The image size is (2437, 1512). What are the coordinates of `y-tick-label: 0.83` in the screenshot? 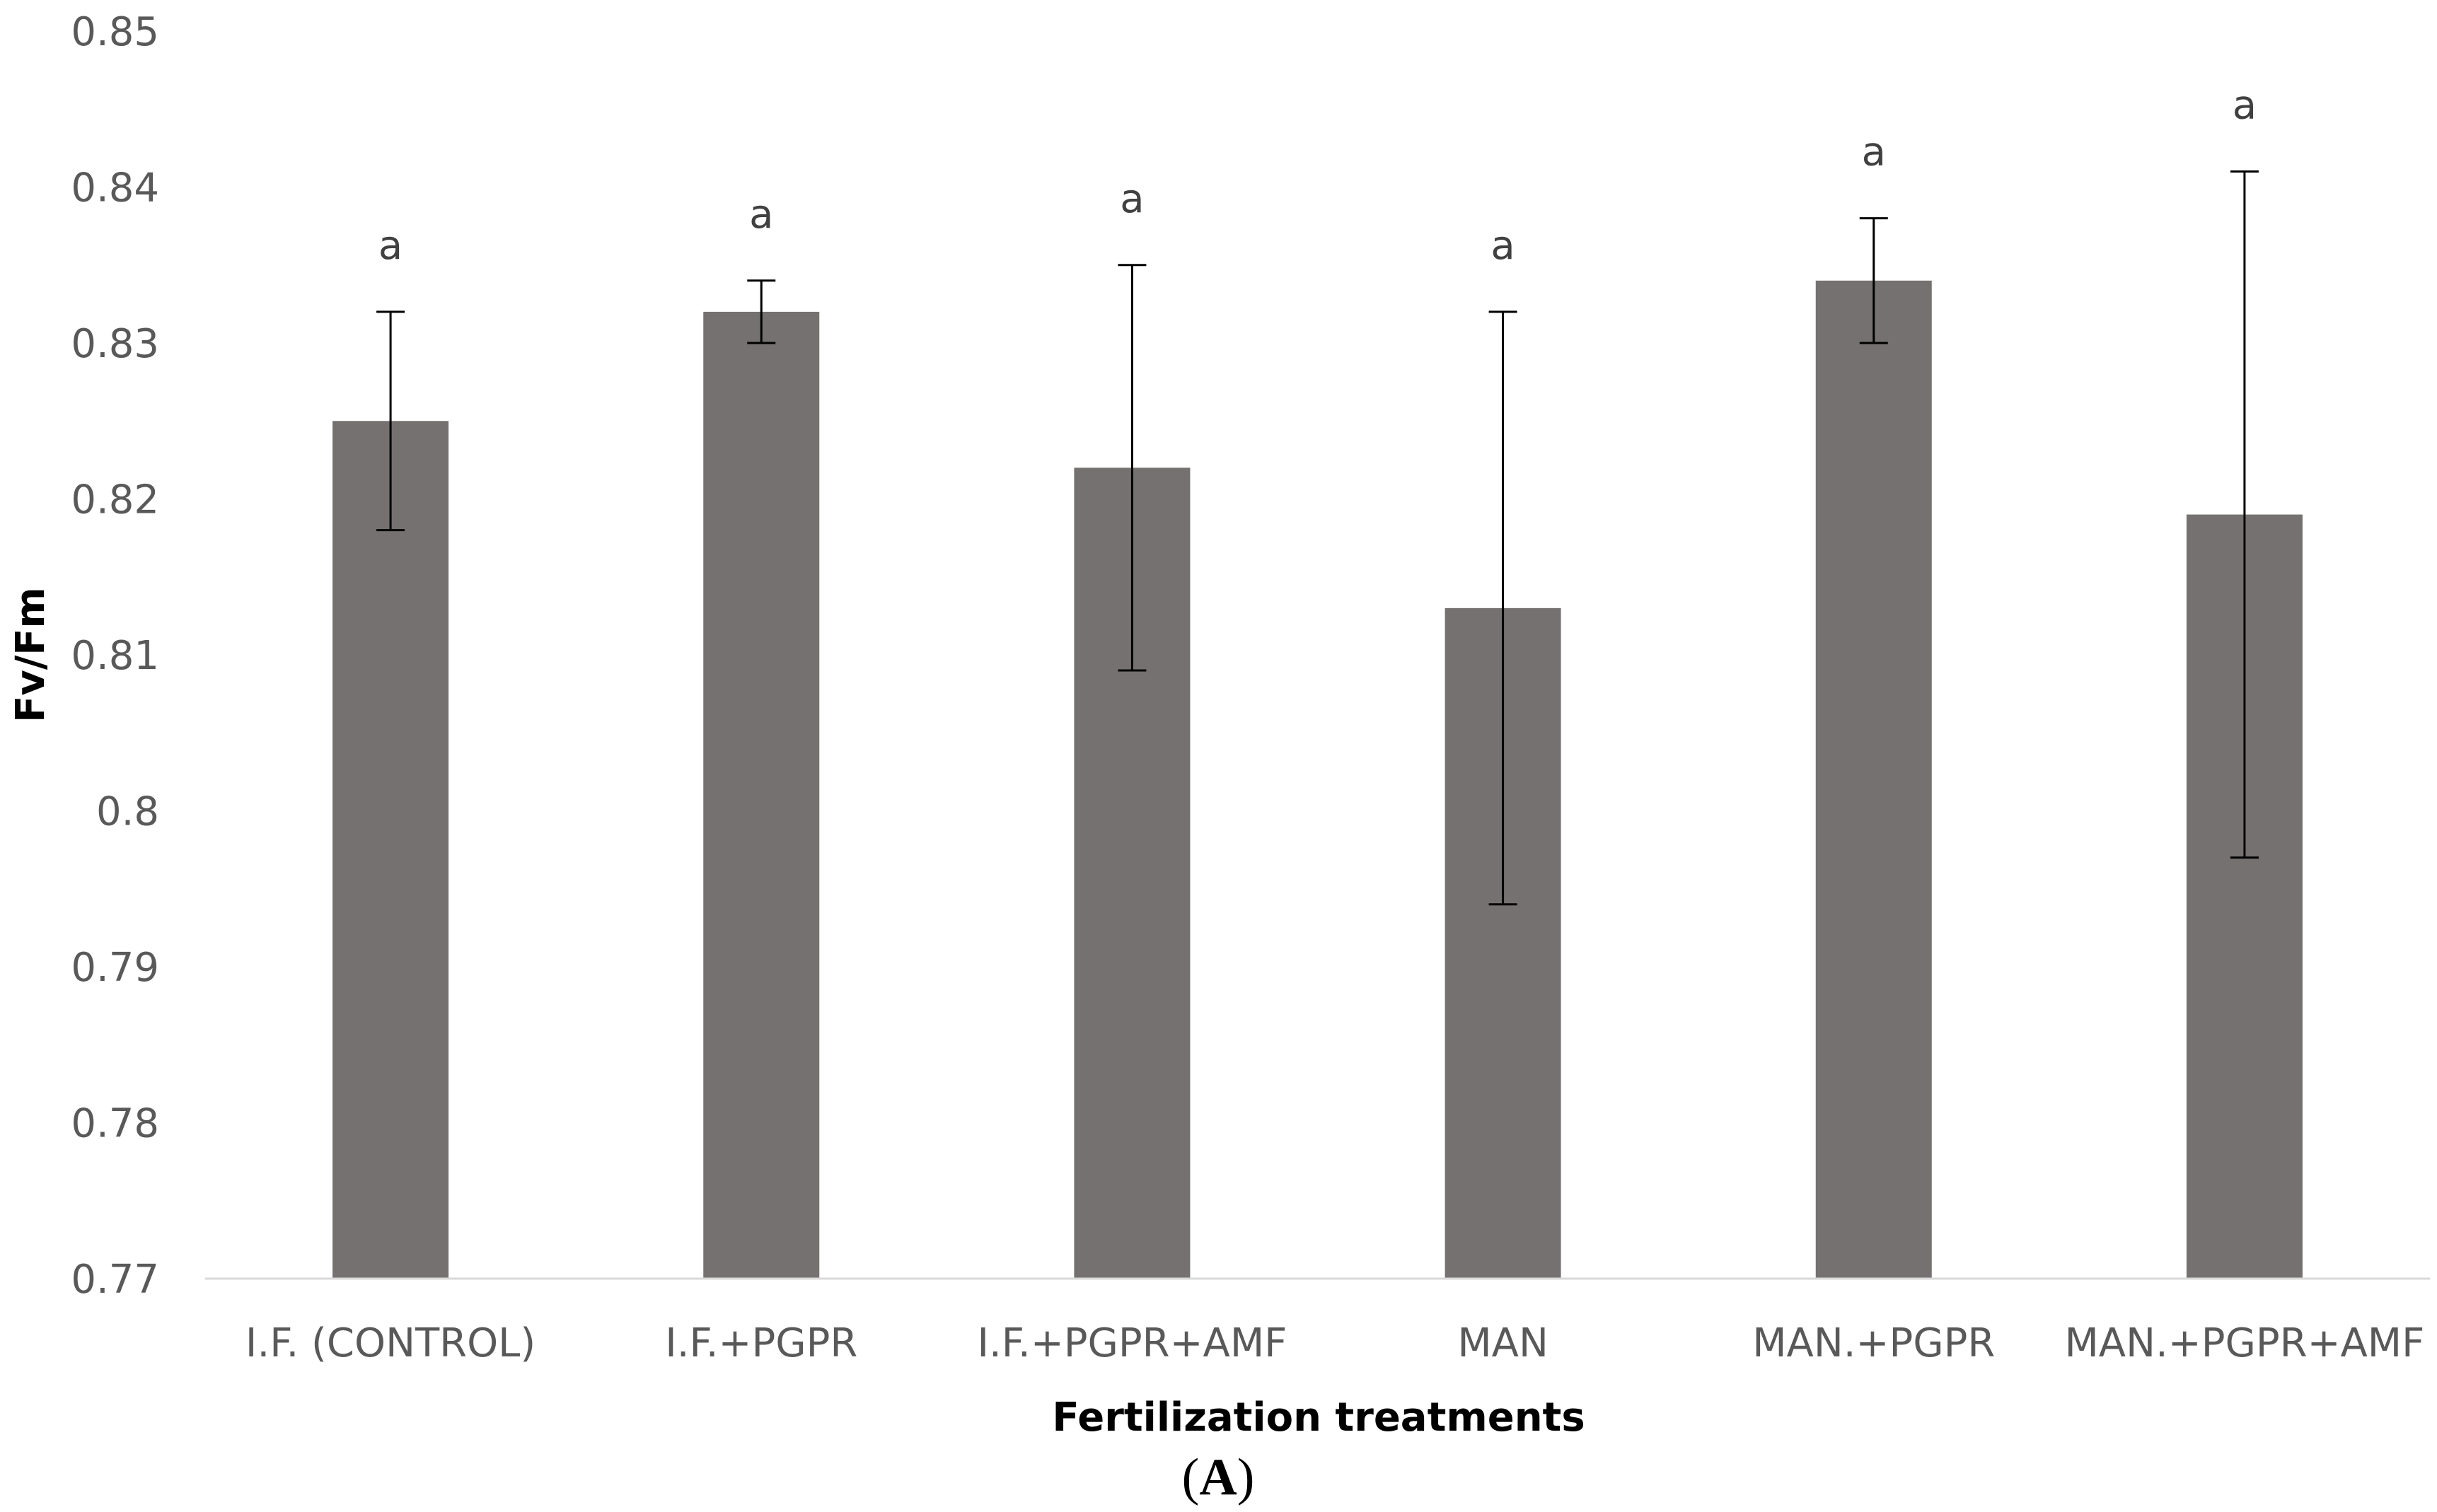 It's located at (115, 344).